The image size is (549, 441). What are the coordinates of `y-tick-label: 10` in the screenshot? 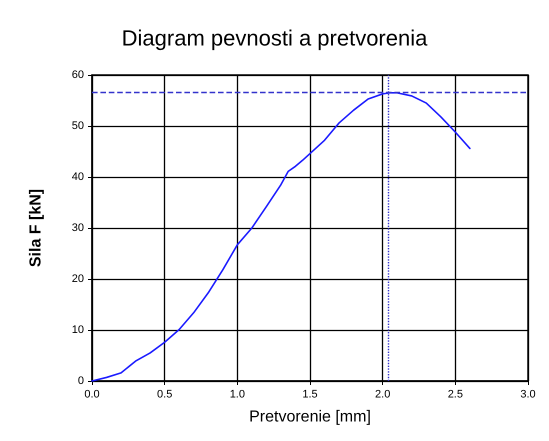 It's located at (78, 330).